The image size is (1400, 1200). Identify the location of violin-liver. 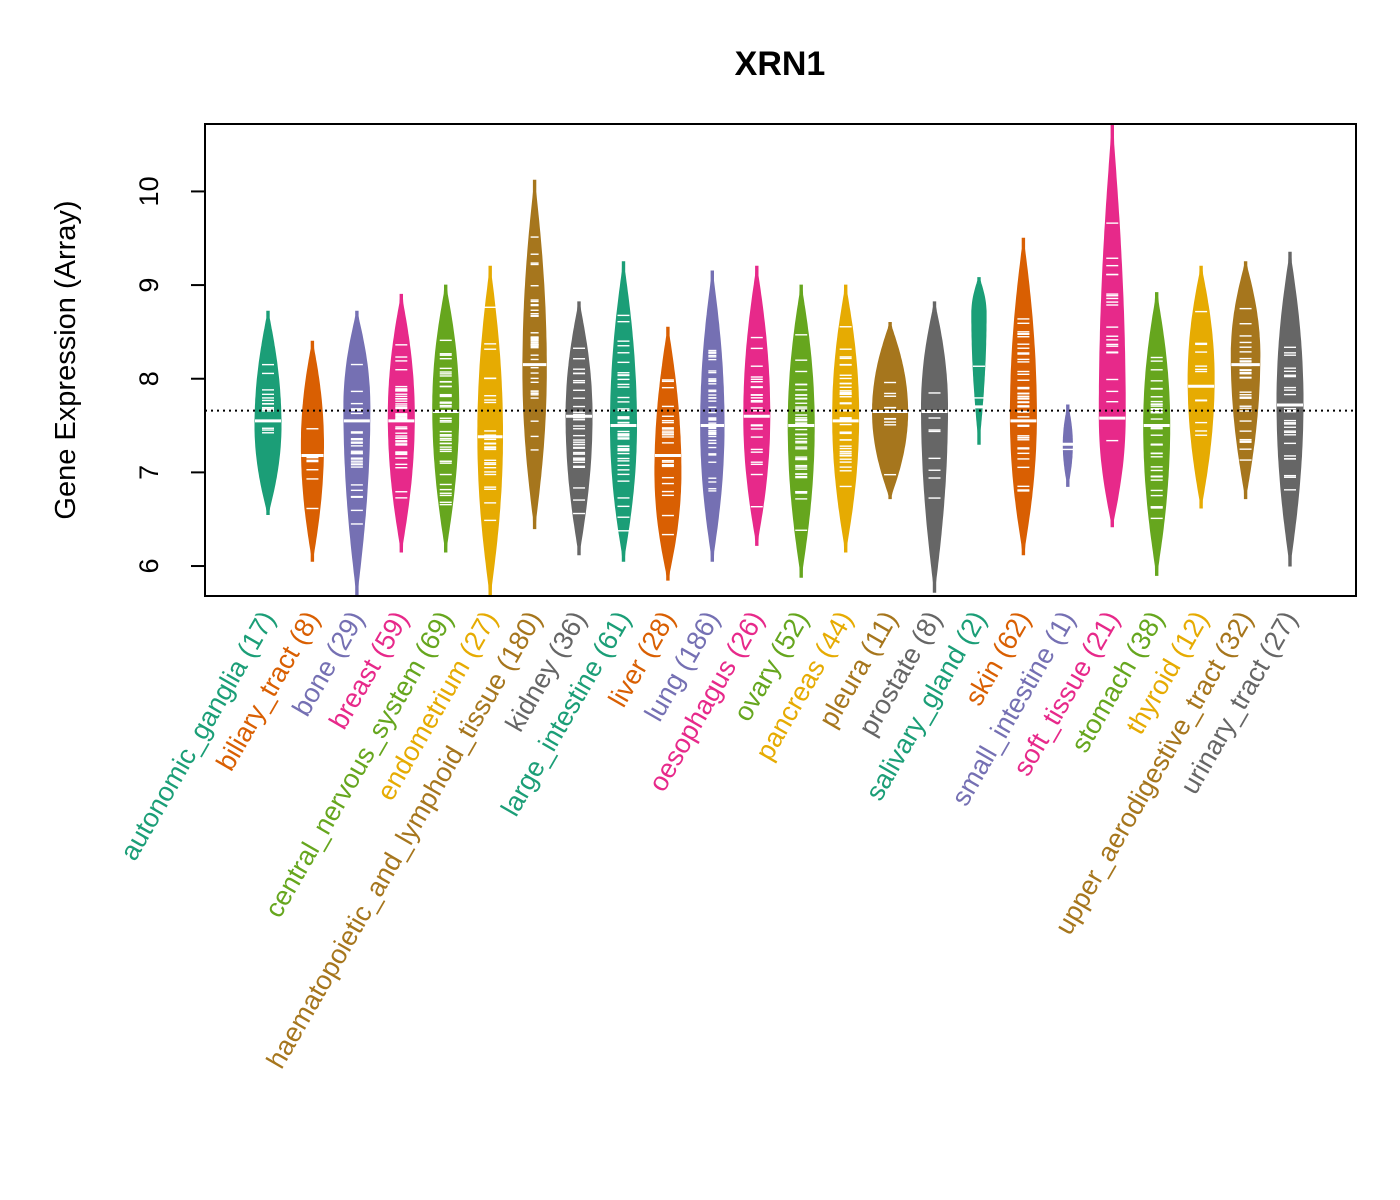
(668, 453).